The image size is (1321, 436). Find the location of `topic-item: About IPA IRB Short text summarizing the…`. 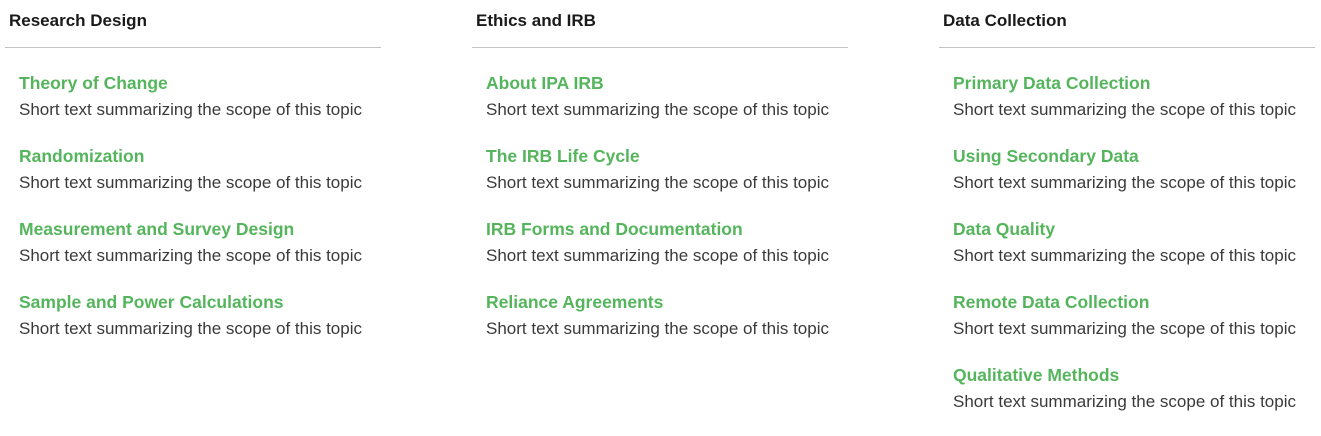

topic-item: About IPA IRB Short text summarizing the… is located at coordinates (667, 107).